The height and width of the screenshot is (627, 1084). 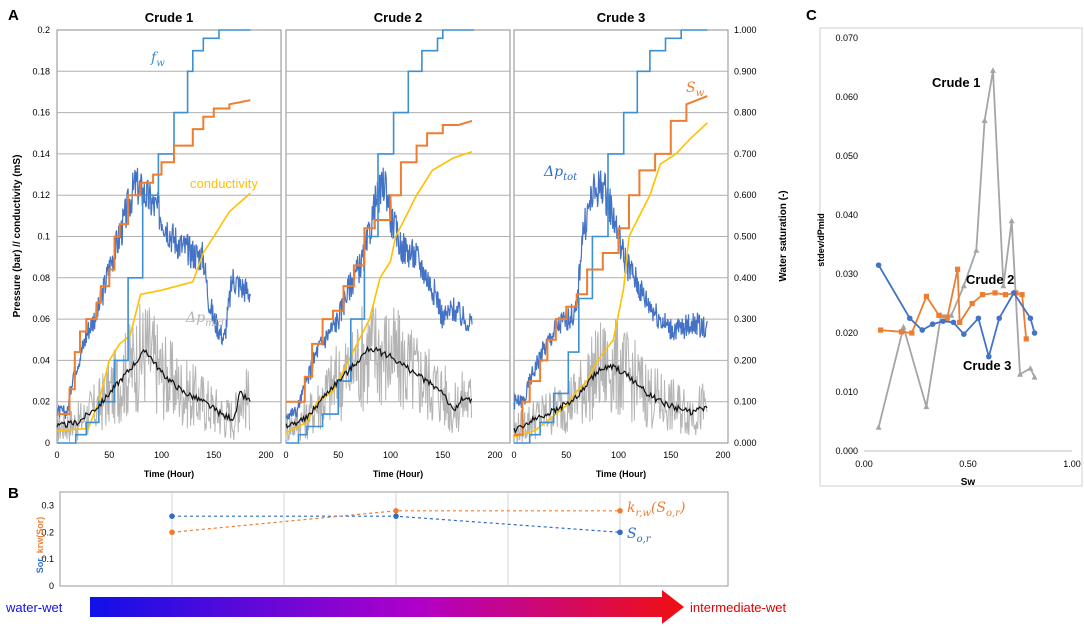 I want to click on panel-c-line, so click(x=956, y=249).